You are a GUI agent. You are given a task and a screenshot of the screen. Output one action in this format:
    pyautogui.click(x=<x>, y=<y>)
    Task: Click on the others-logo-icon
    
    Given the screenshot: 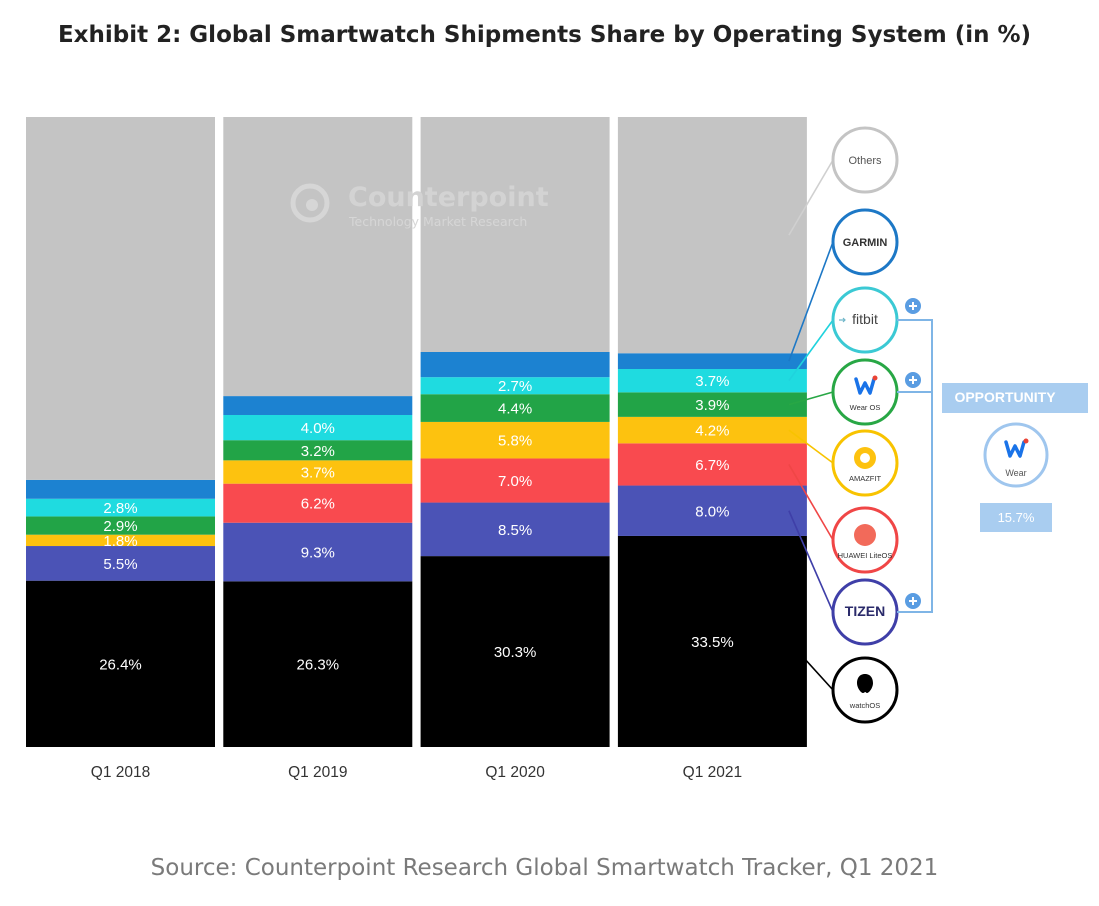 What is the action you would take?
    pyautogui.click(x=865, y=160)
    